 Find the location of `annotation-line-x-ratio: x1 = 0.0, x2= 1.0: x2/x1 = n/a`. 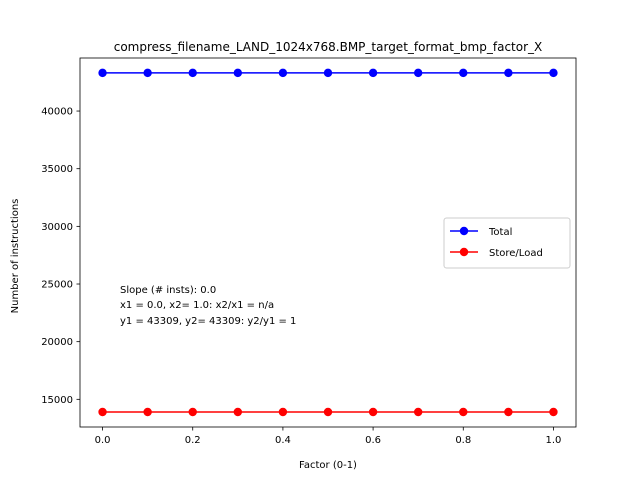

annotation-line-x-ratio: x1 = 0.0, x2= 1.0: x2/x1 = n/a is located at coordinates (197, 305).